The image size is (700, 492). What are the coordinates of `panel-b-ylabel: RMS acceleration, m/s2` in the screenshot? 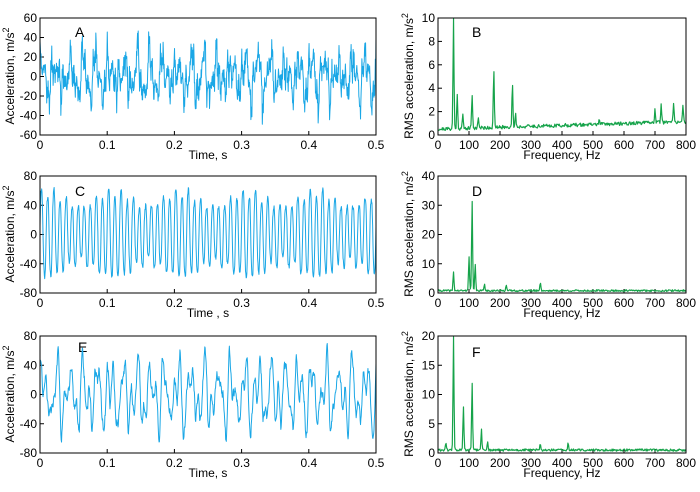 It's located at (408, 76).